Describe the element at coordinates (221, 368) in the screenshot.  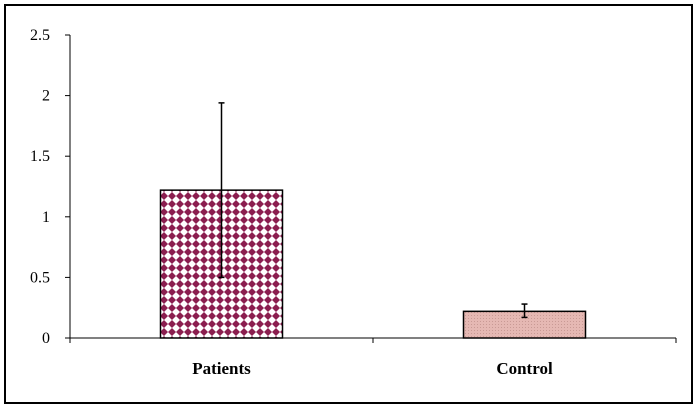
I see `x-category-label-patients: Patients` at that location.